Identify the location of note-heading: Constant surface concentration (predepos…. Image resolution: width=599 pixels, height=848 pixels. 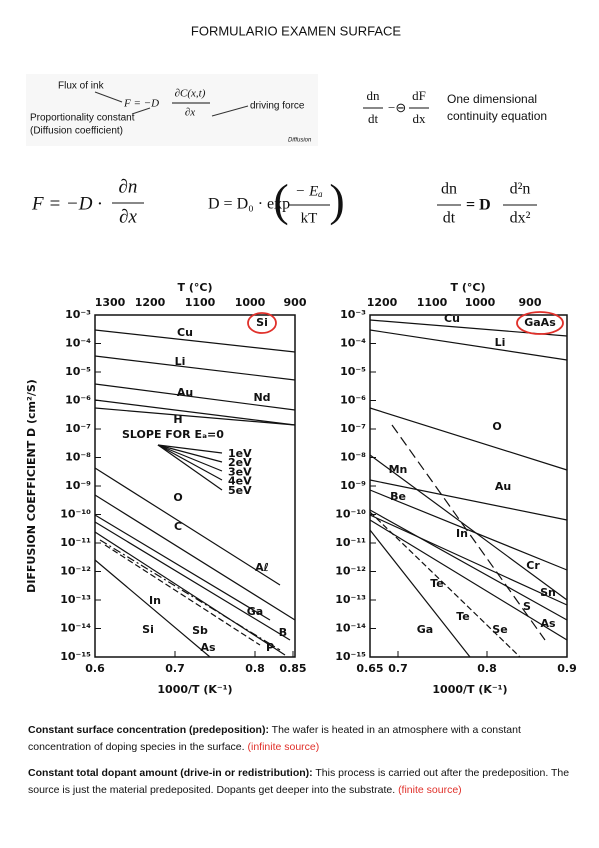
(148, 730).